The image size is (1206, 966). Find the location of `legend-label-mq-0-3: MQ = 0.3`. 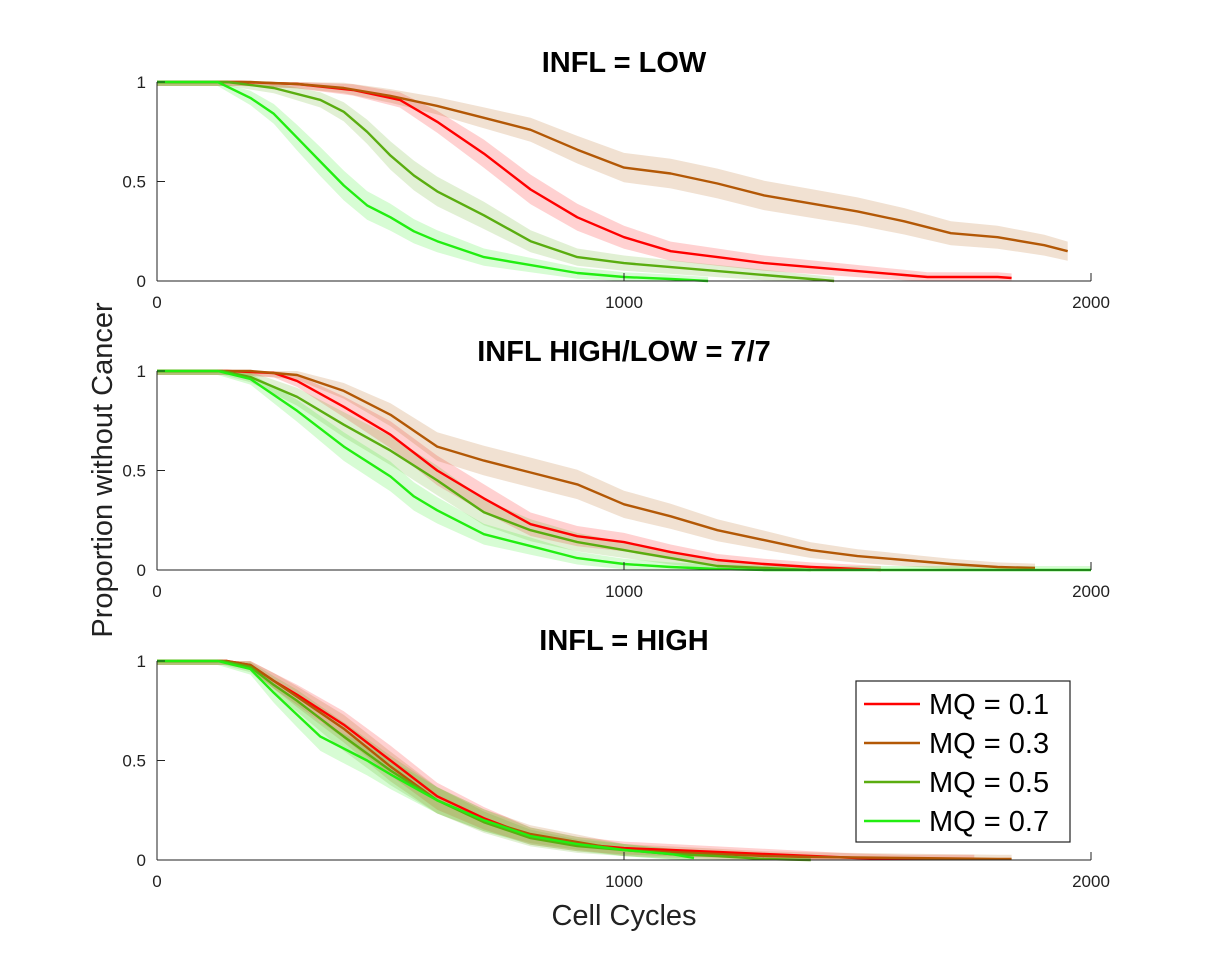

legend-label-mq-0-3: MQ = 0.3 is located at coordinates (989, 744).